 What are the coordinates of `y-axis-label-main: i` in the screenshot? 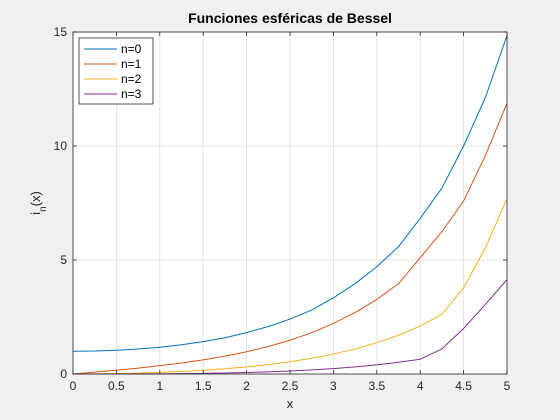 It's located at (35, 213).